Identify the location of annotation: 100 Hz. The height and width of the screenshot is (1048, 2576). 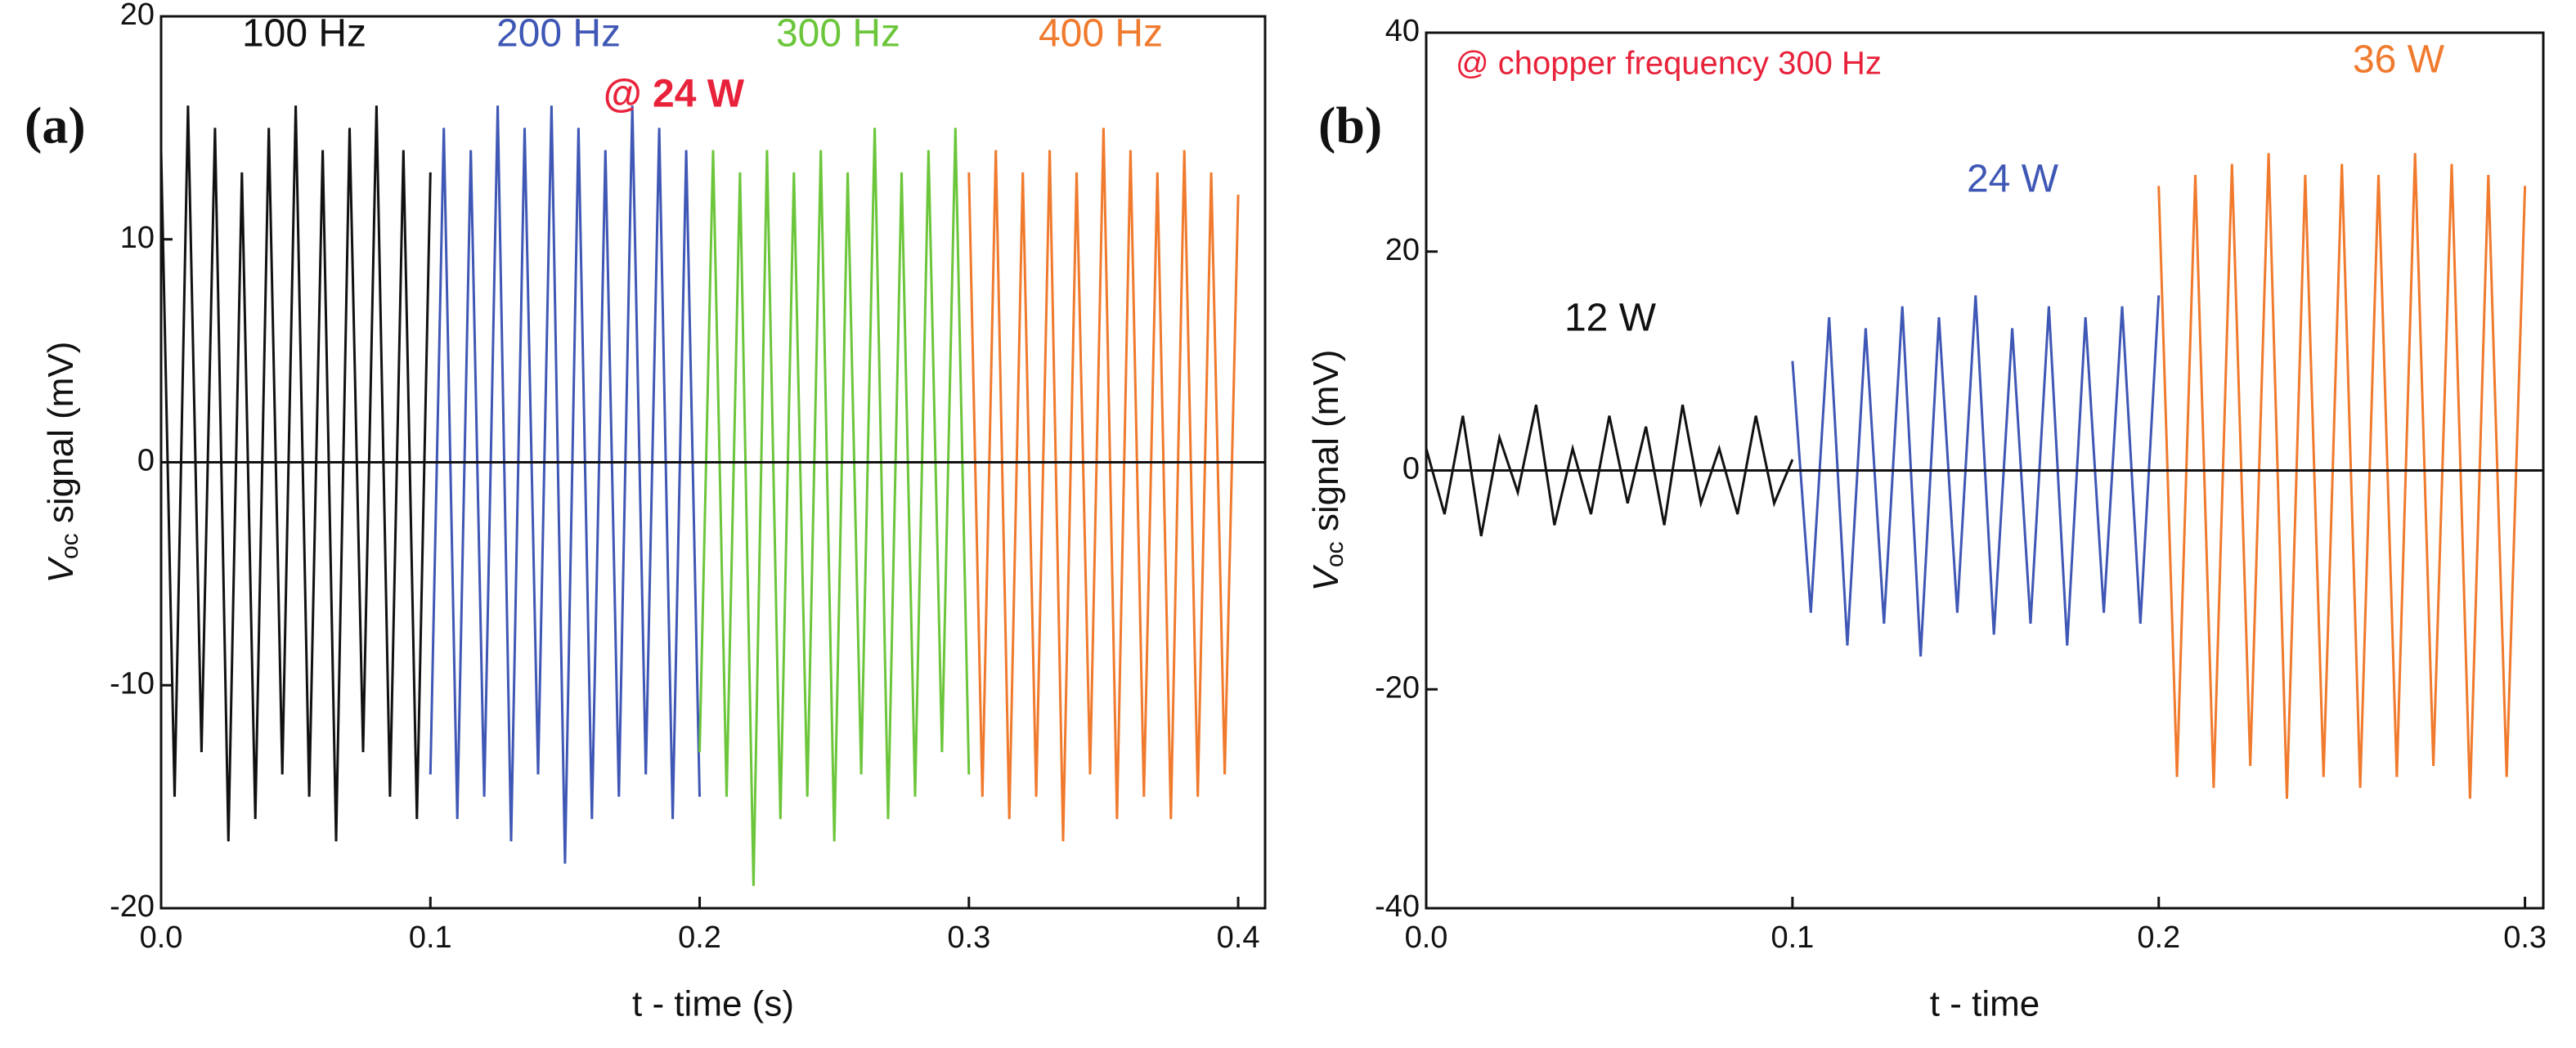
(304, 34).